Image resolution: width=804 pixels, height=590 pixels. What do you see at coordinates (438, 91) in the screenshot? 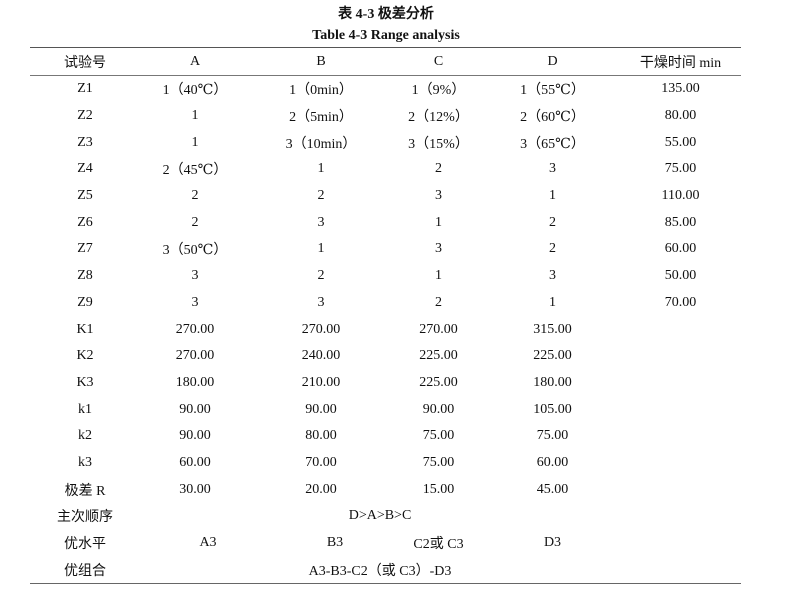
I see `table-cell: 1（9%）` at bounding box center [438, 91].